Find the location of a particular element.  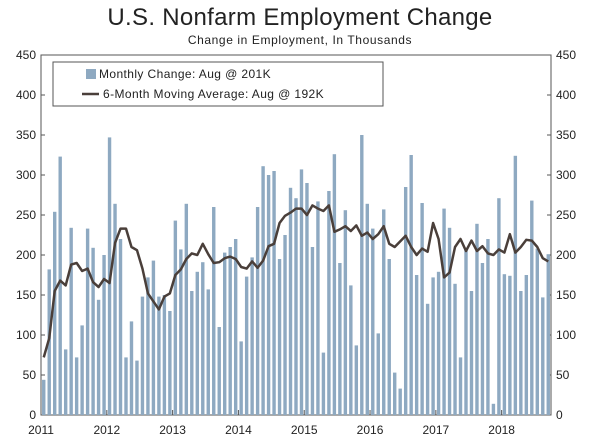

y-tick-label-left: 300 is located at coordinates (26, 175).